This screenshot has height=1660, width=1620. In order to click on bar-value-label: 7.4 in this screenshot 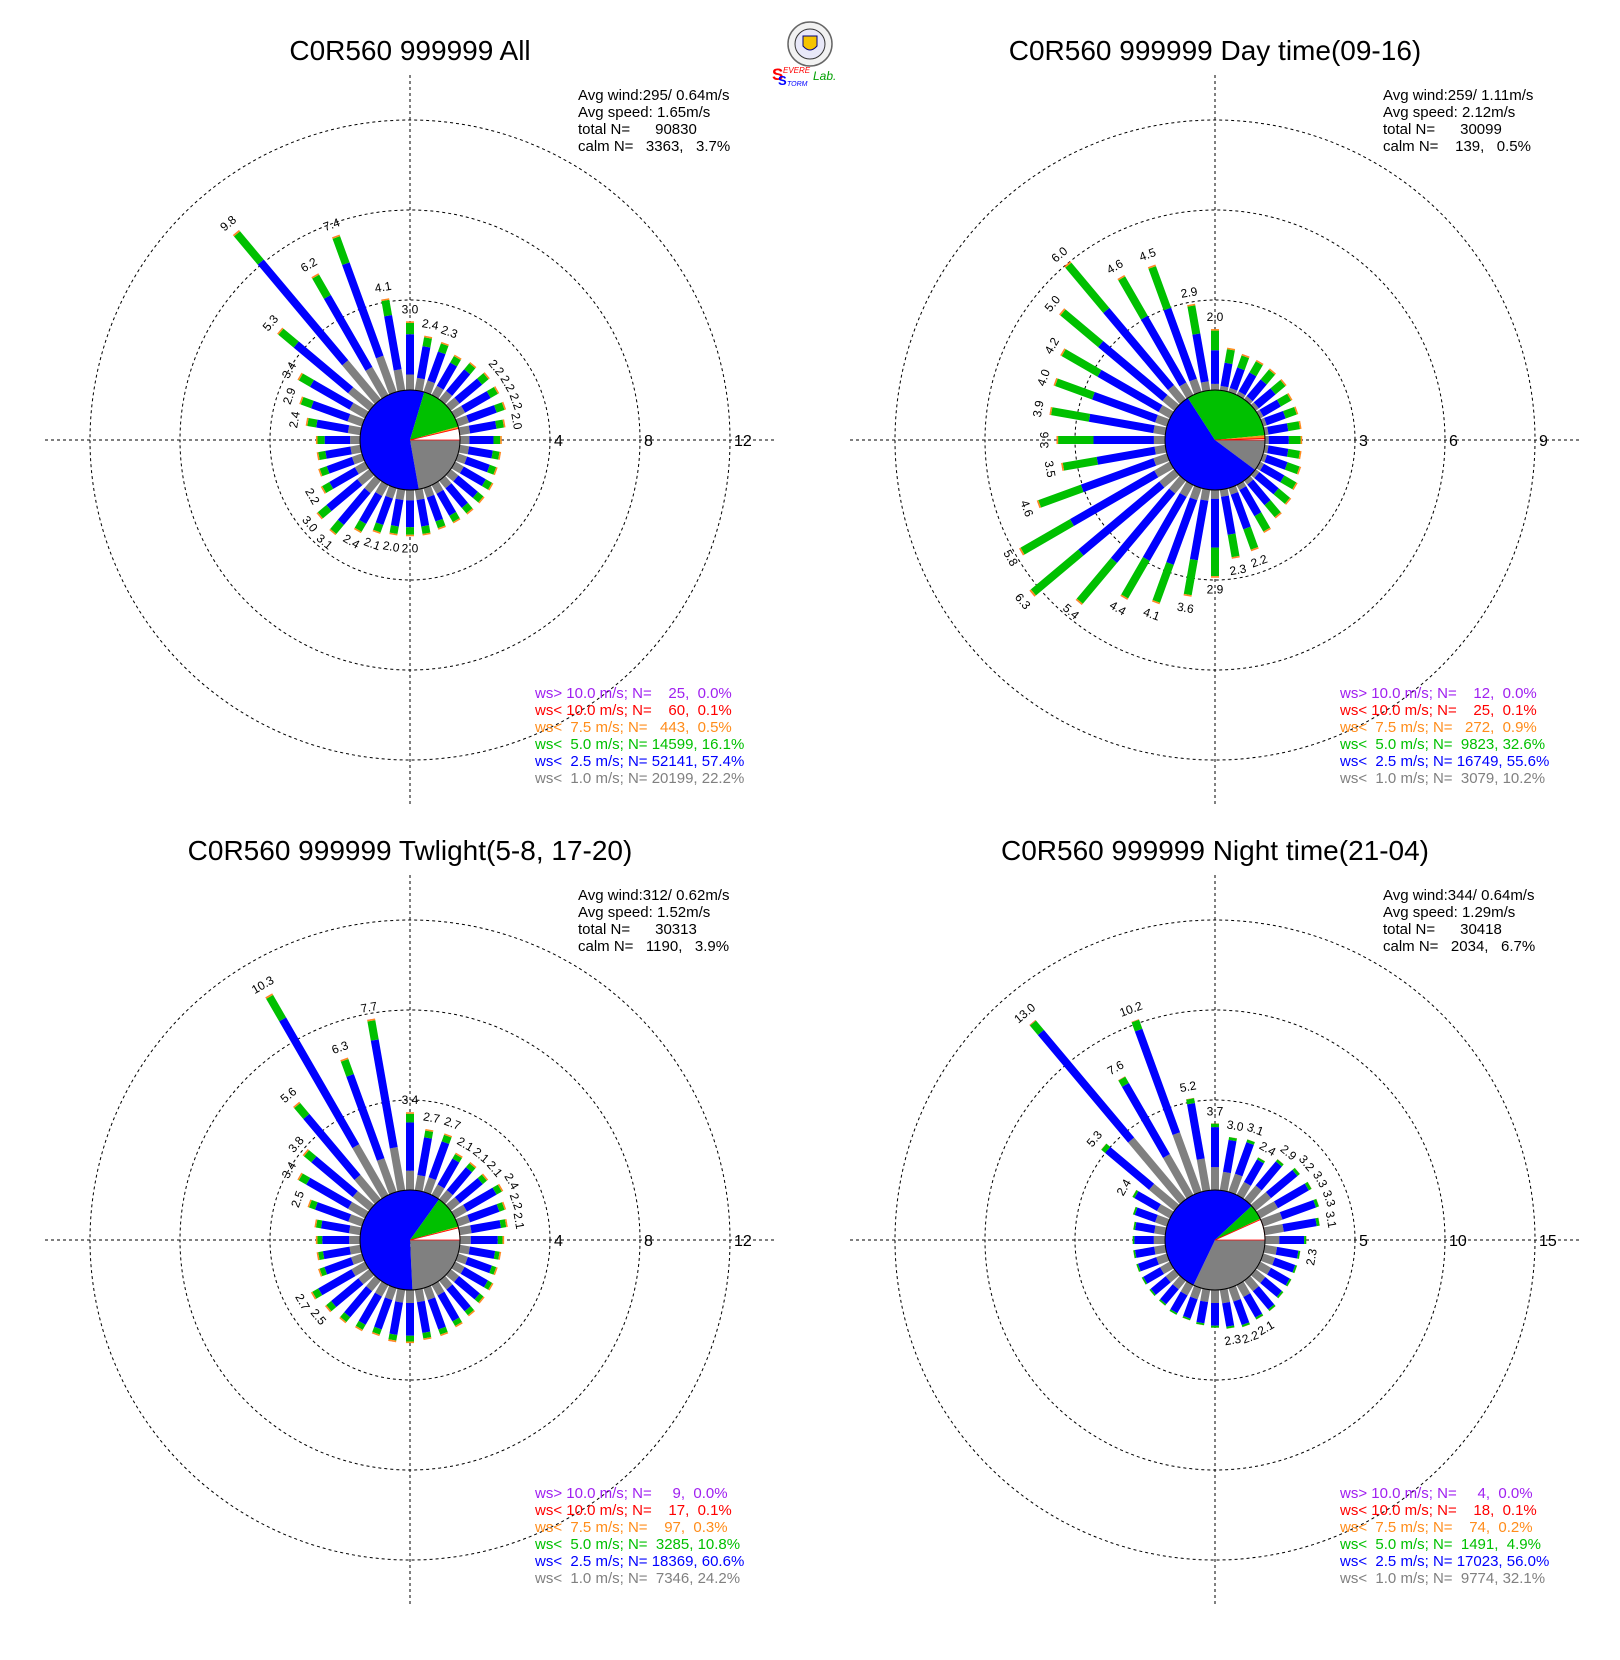, I will do `click(331, 224)`.